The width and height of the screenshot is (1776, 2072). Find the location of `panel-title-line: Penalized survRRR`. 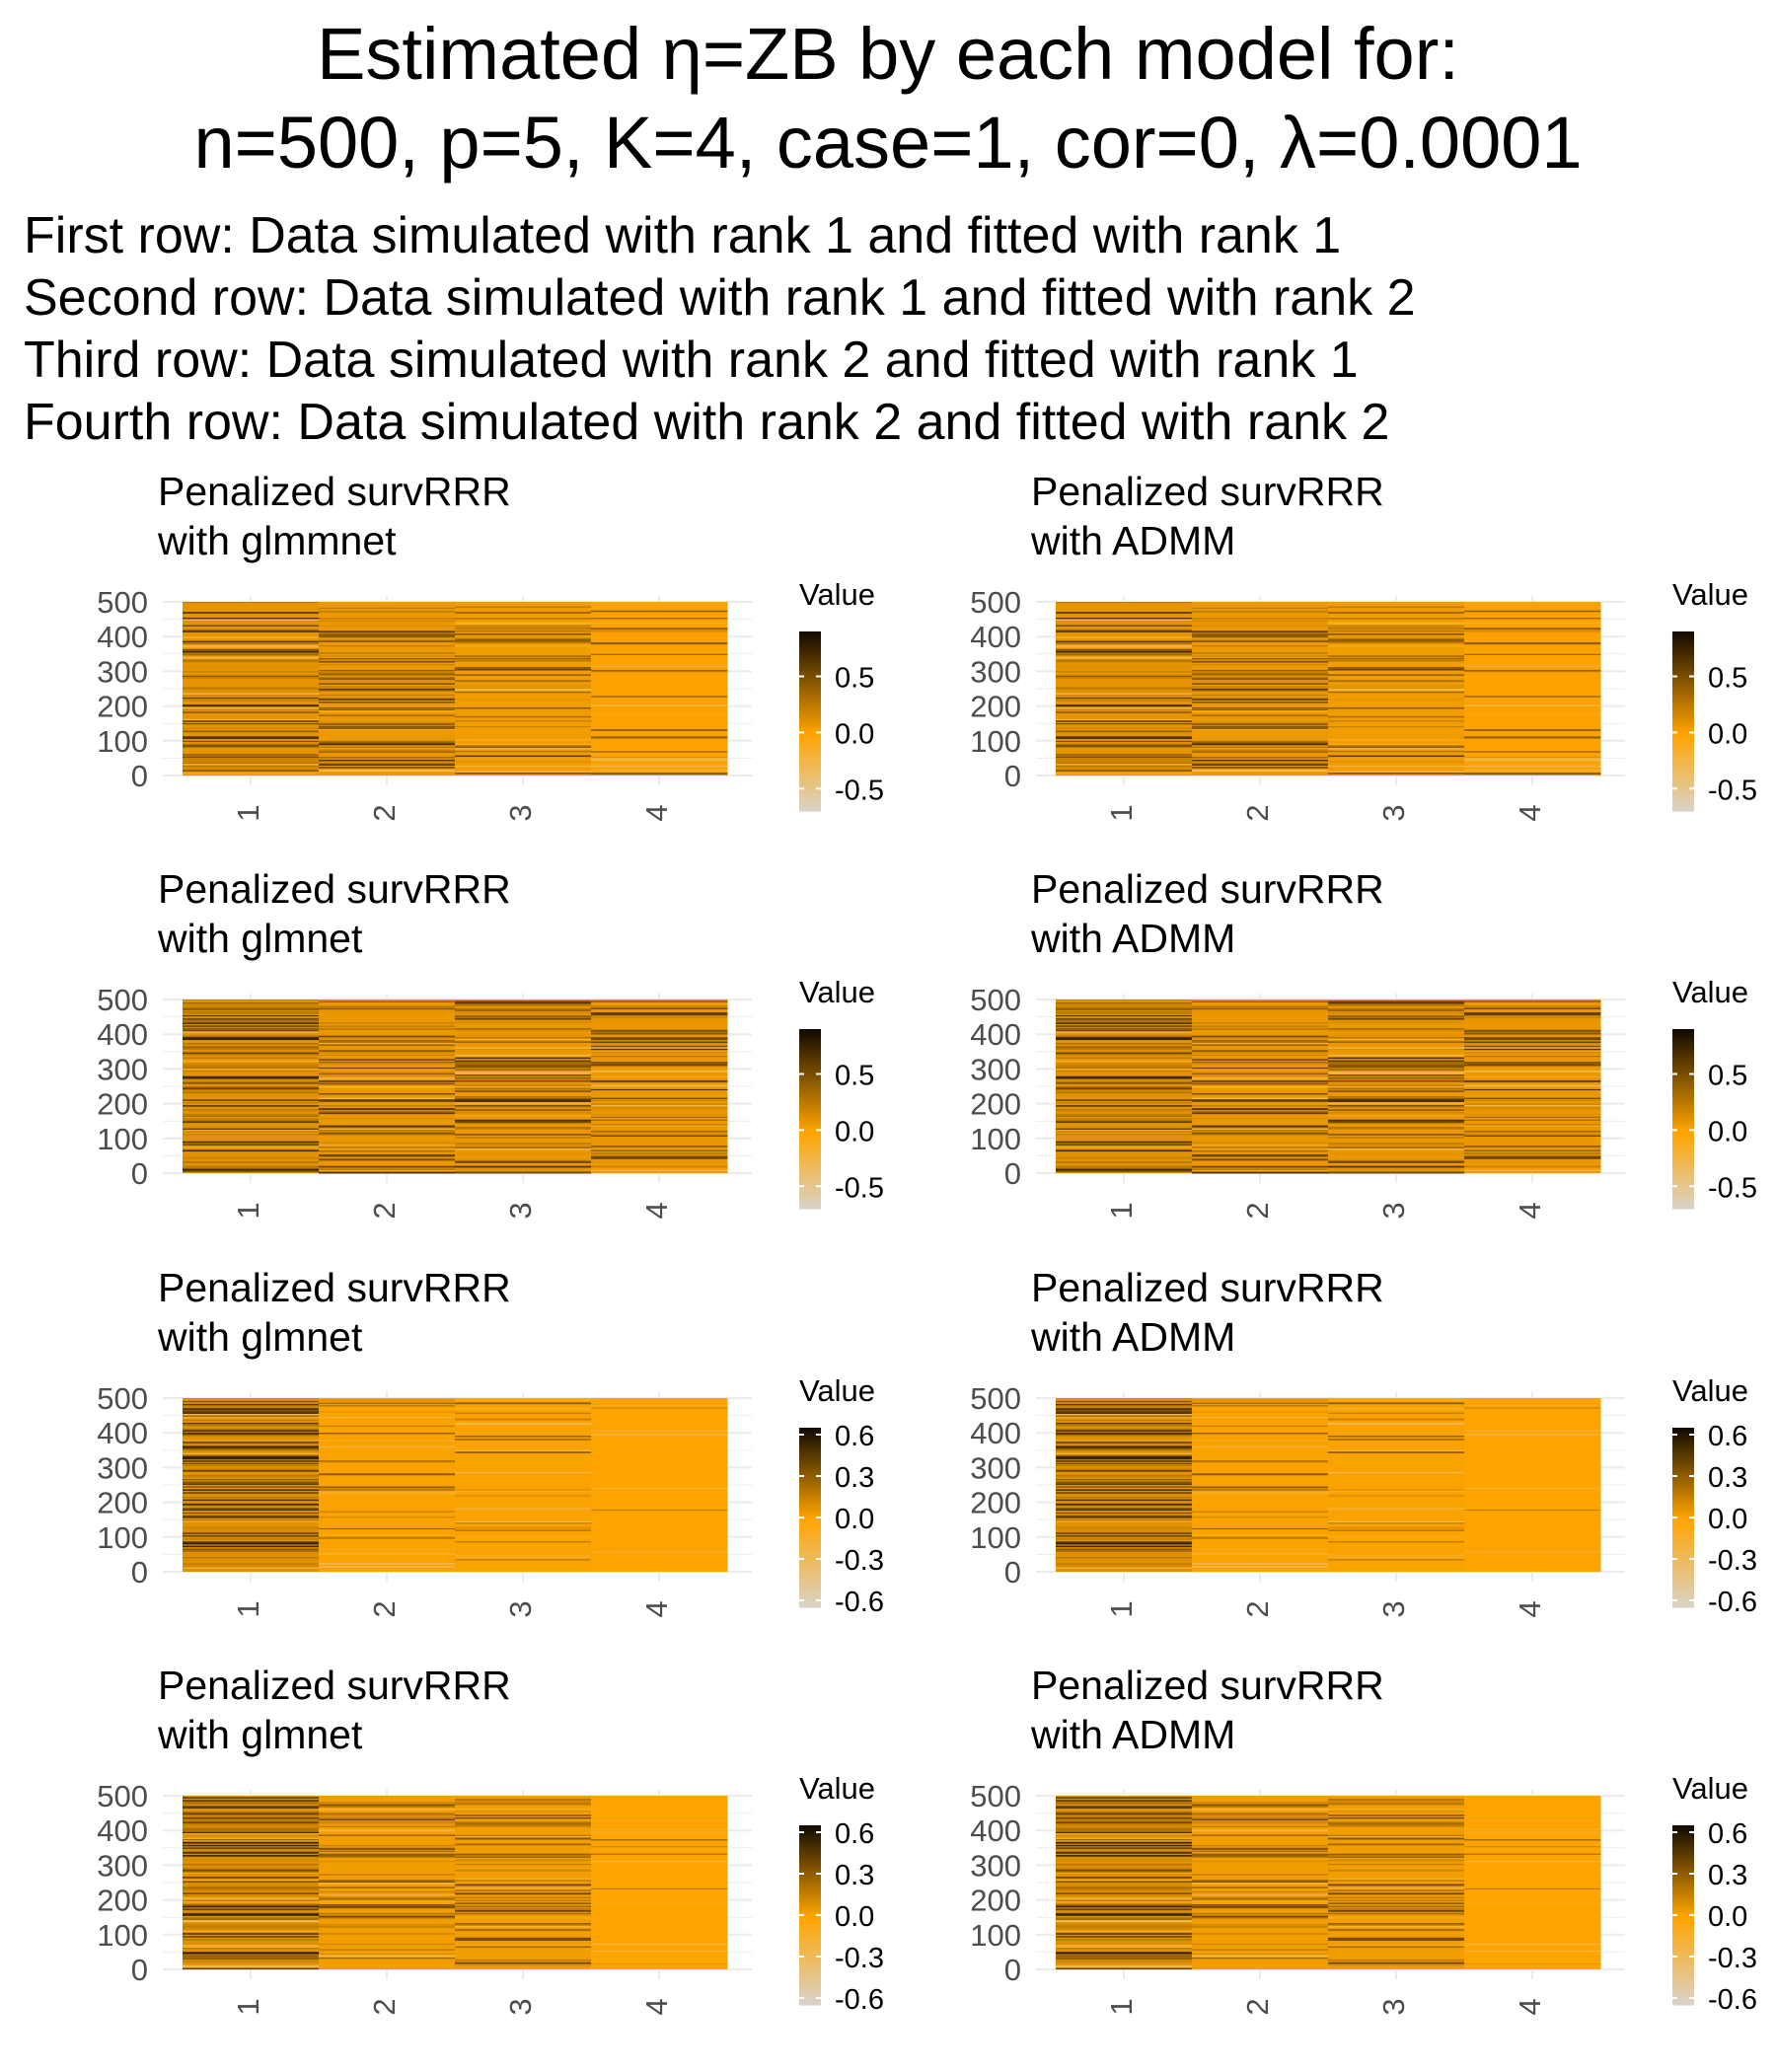

panel-title-line: Penalized survRRR is located at coordinates (335, 1685).